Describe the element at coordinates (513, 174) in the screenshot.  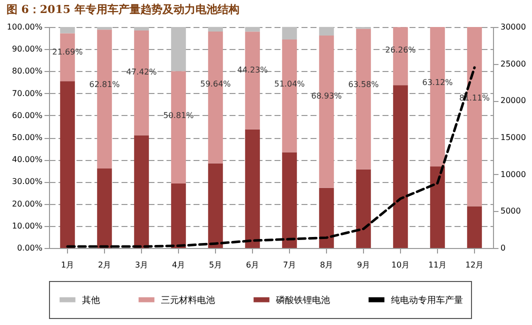
I see `y2-tick-label: 10000` at that location.